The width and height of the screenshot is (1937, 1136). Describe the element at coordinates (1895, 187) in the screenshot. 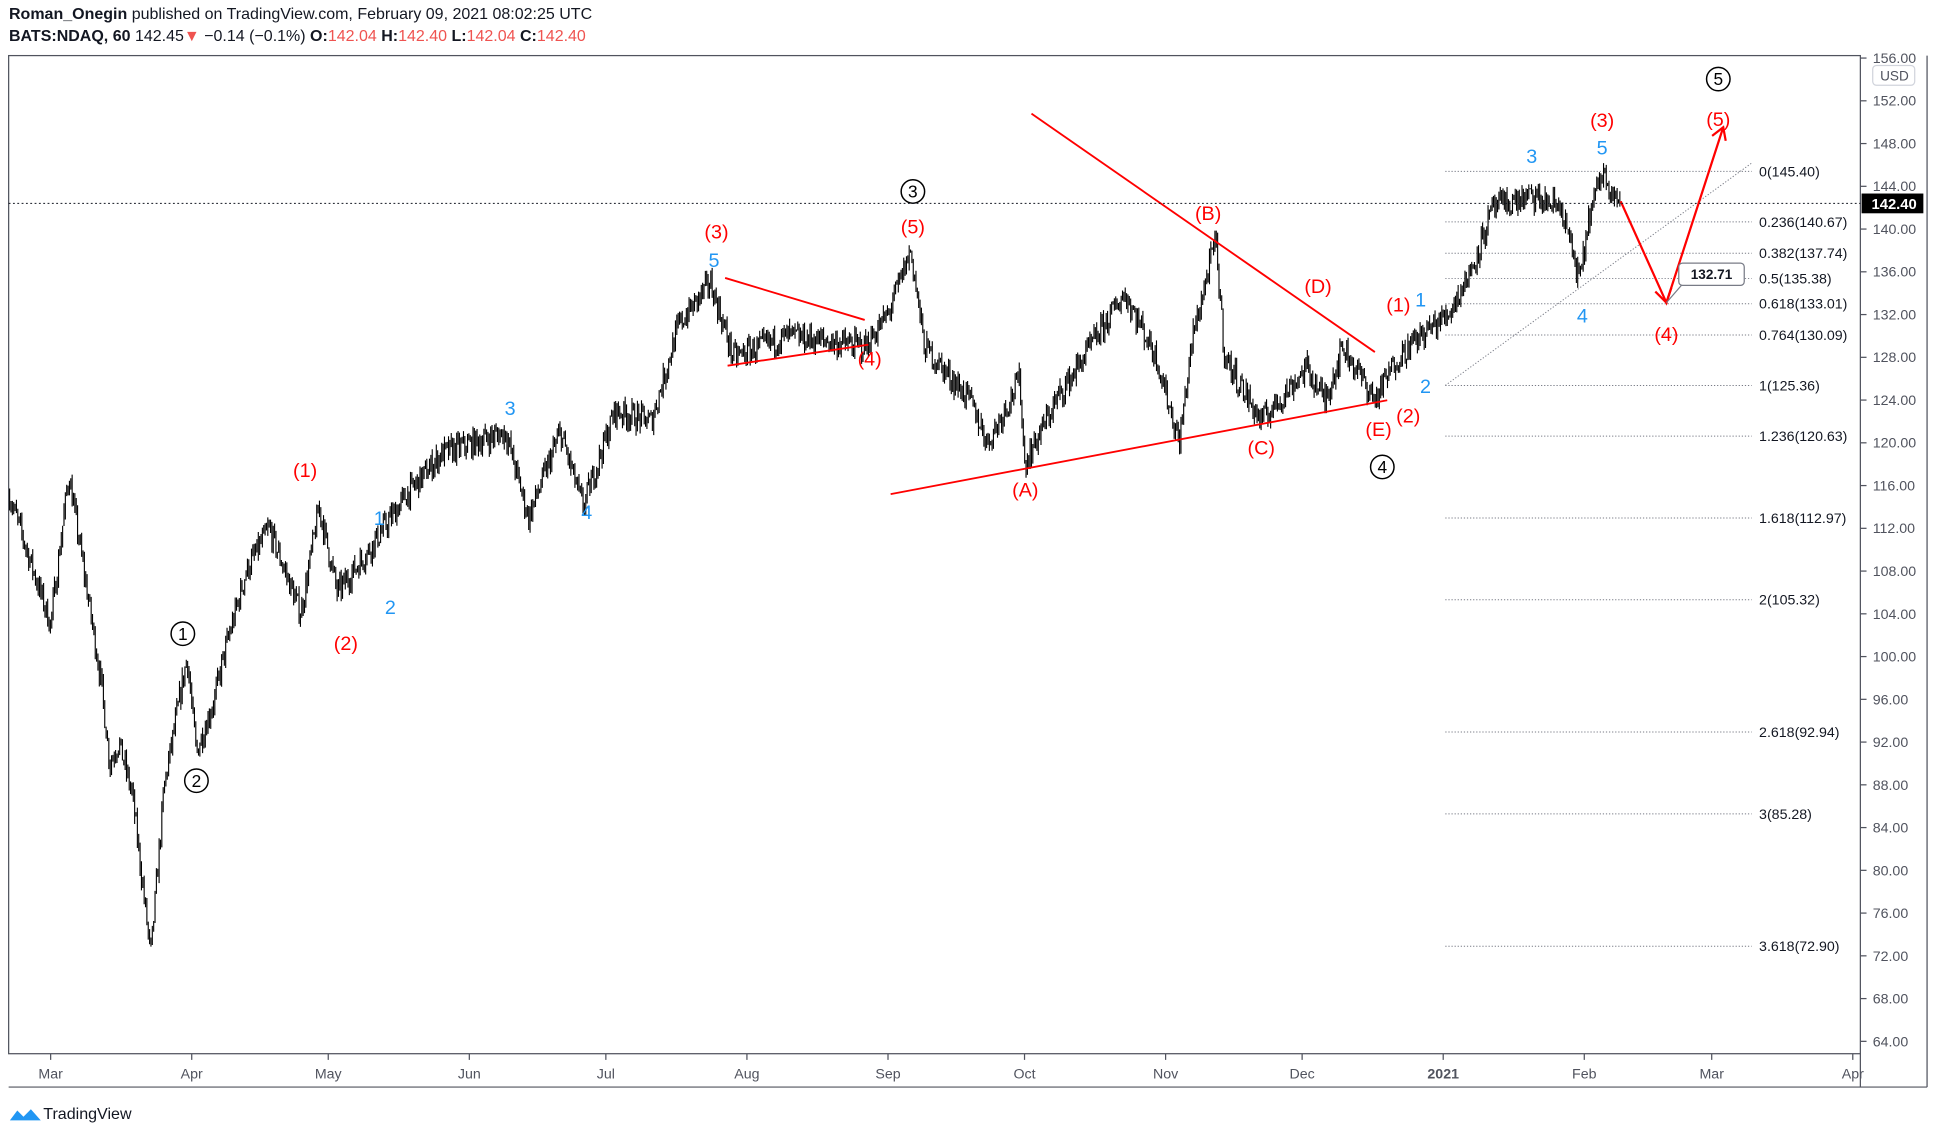

I see `y-tick-label: 144.00` at that location.